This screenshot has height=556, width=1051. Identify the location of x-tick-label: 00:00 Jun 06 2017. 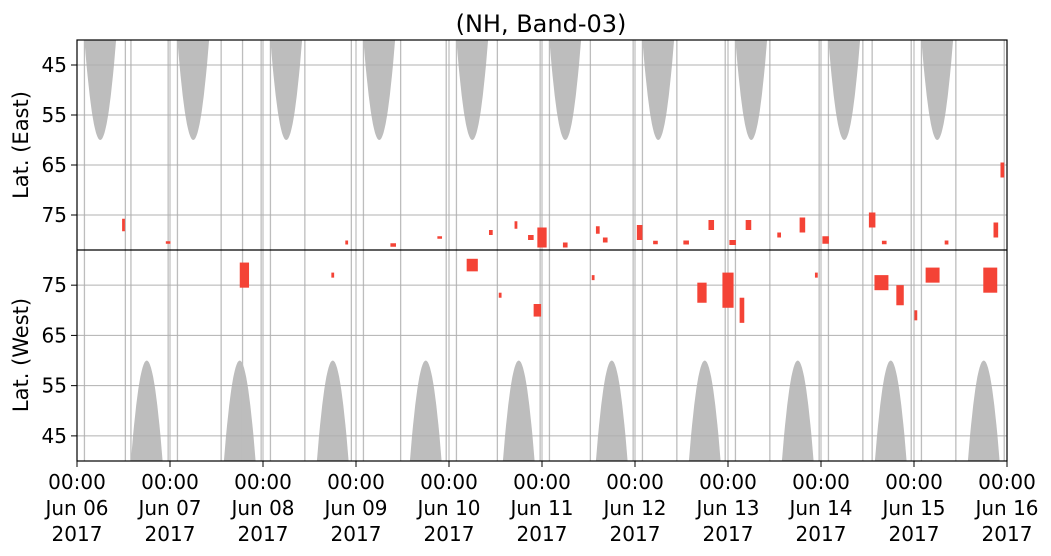
(75, 508).